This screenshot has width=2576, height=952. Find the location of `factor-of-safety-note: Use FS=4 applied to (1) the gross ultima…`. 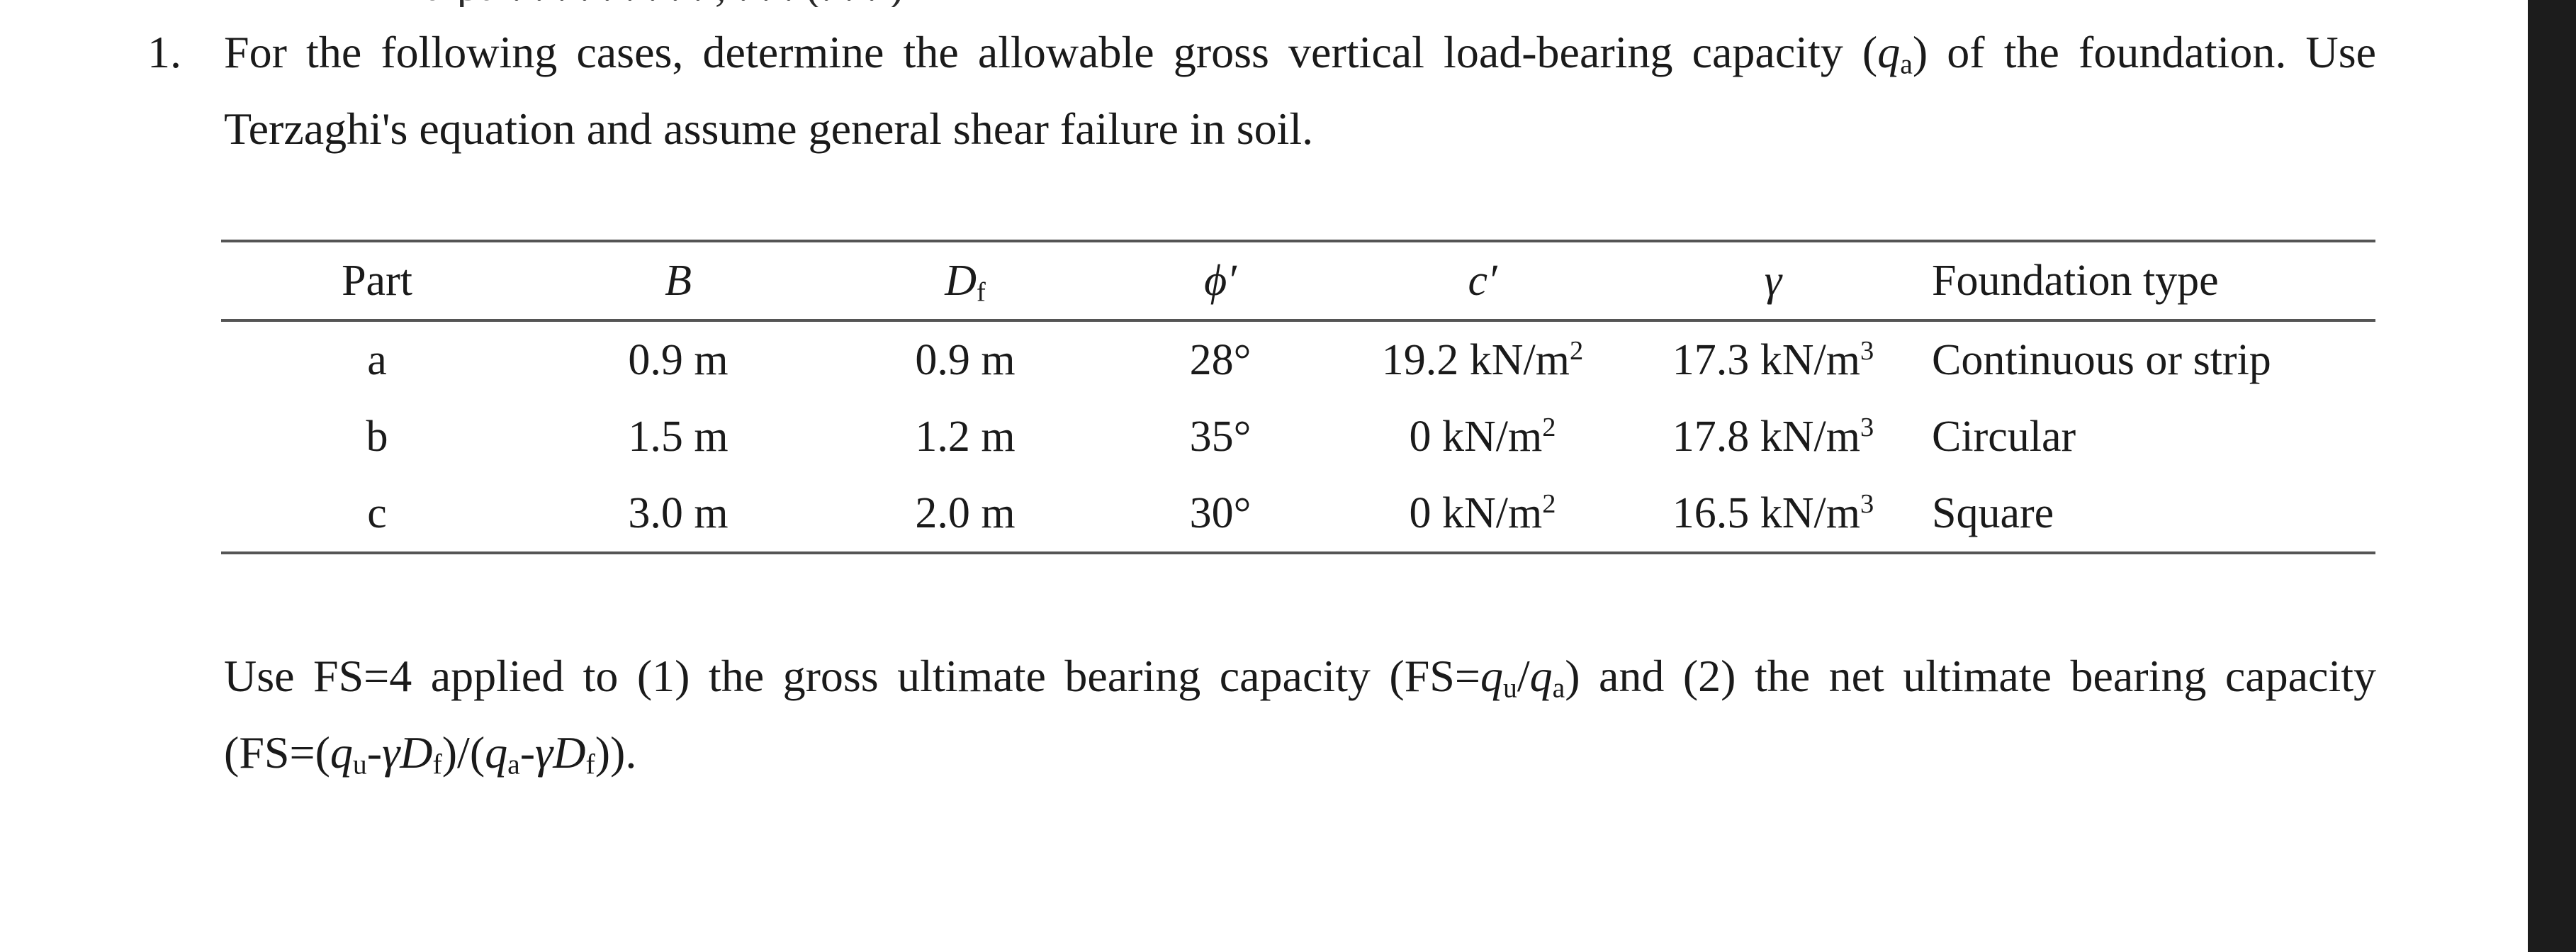

factor-of-safety-note: Use FS=4 applied to (1) the gross ultima… is located at coordinates (1300, 715).